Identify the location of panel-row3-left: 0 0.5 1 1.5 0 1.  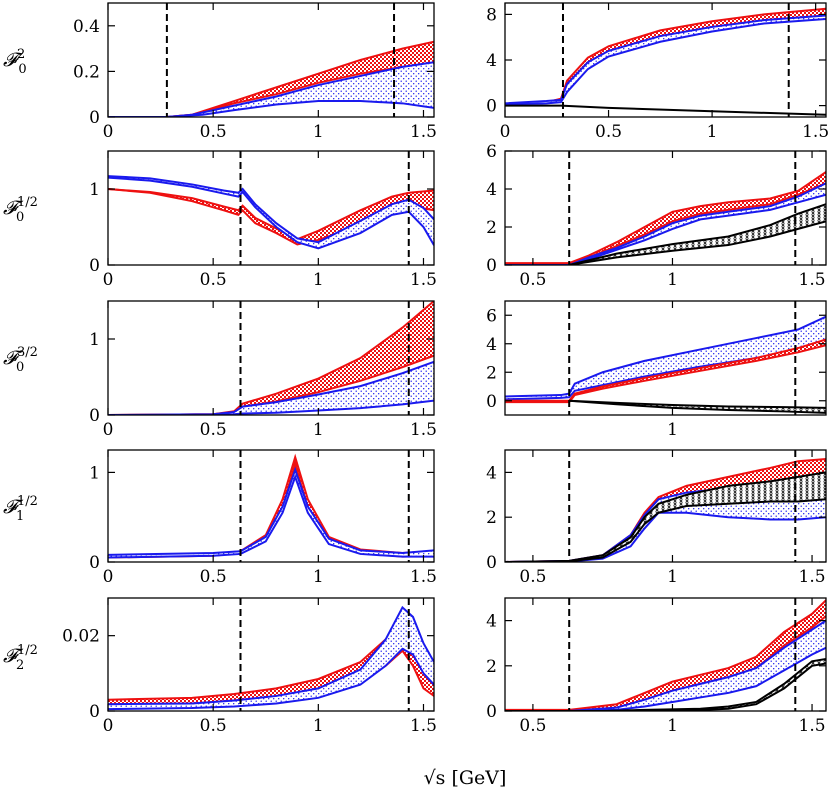
(263, 370).